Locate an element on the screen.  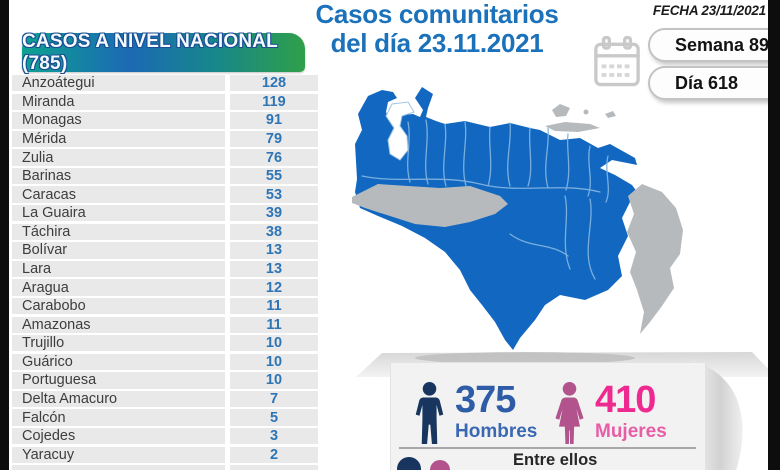
state-cases-cell: 91 is located at coordinates (274, 120).